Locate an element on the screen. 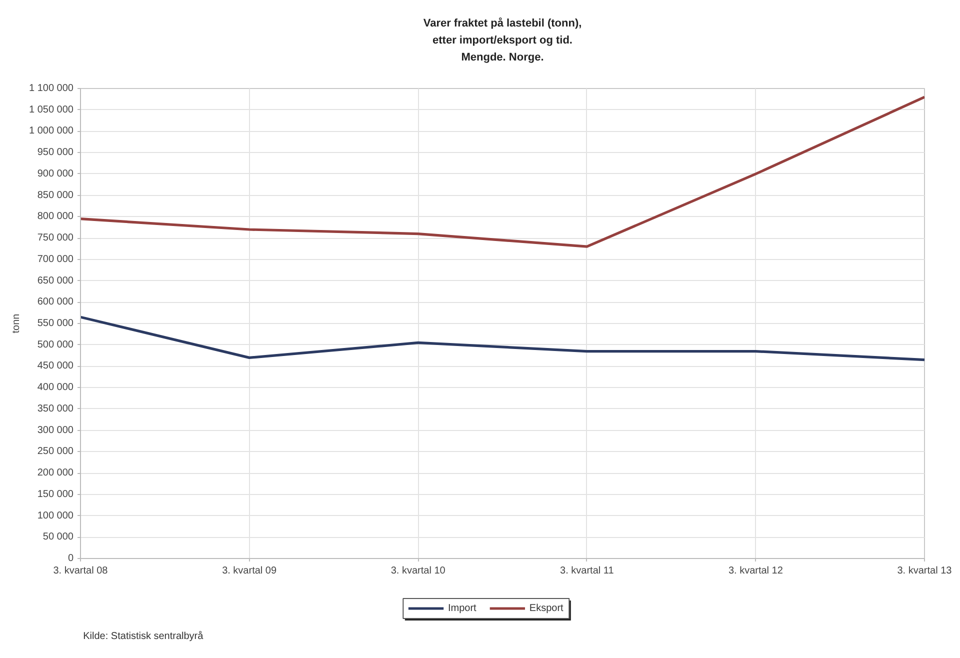 This screenshot has height=658, width=960. y-tick-label: 700 000 is located at coordinates (55, 259).